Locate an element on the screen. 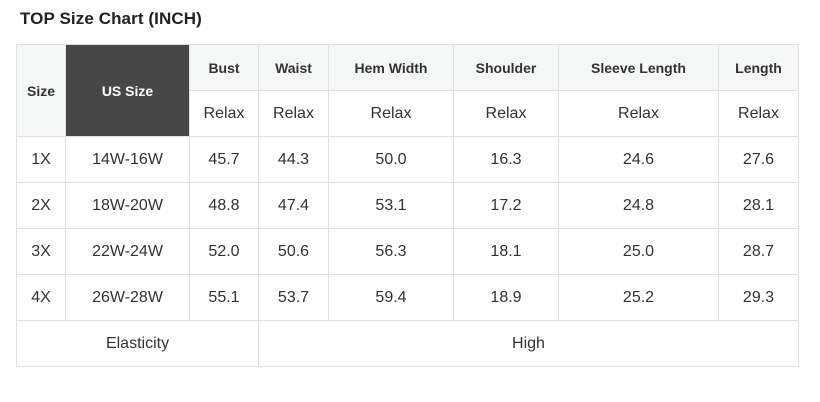 This screenshot has height=402, width=820. table-row-4x: 4X 26W-28W 55.1 53.7 59.4 18.9 25.2 29.3 is located at coordinates (407, 297).